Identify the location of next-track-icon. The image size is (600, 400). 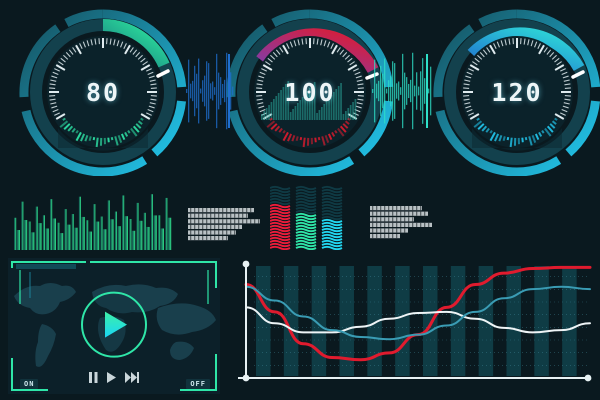
(132, 379).